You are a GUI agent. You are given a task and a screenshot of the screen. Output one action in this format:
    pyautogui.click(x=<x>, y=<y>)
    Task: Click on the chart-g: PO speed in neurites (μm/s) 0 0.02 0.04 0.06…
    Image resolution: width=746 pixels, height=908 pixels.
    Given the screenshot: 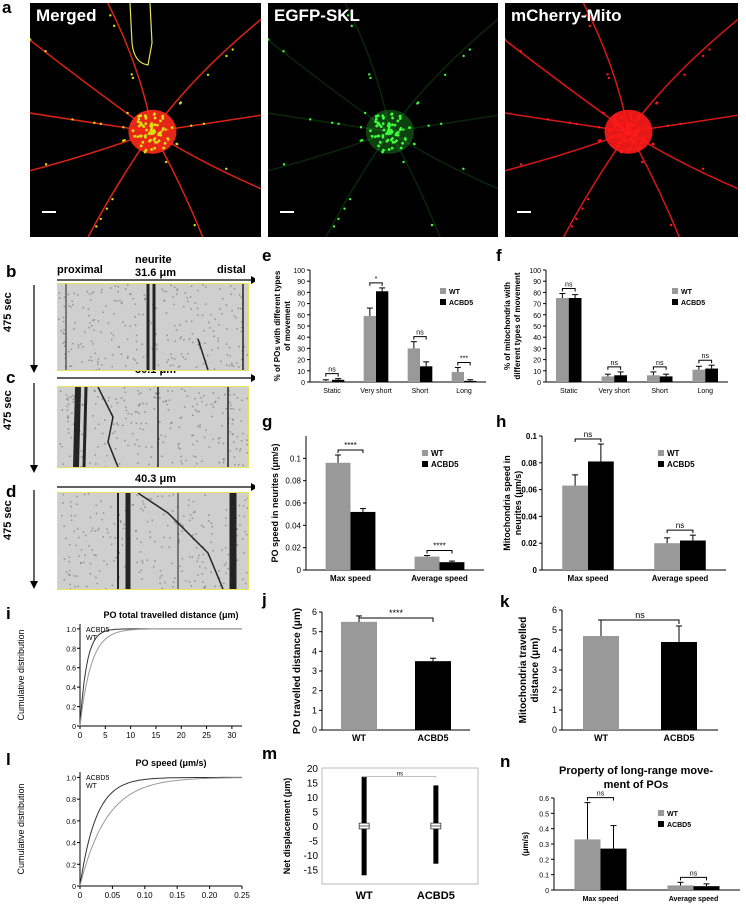 What is the action you would take?
    pyautogui.click(x=377, y=509)
    